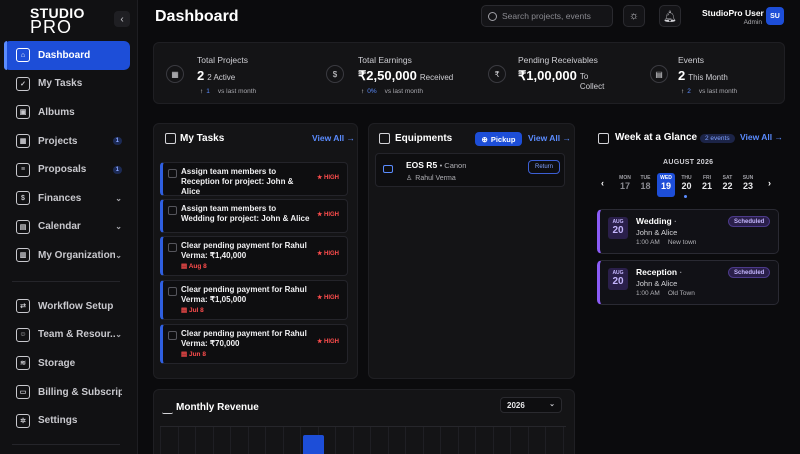 This screenshot has height=454, width=800. Describe the element at coordinates (122, 19) in the screenshot. I see `collapse-sidebar-button: ‹` at that location.